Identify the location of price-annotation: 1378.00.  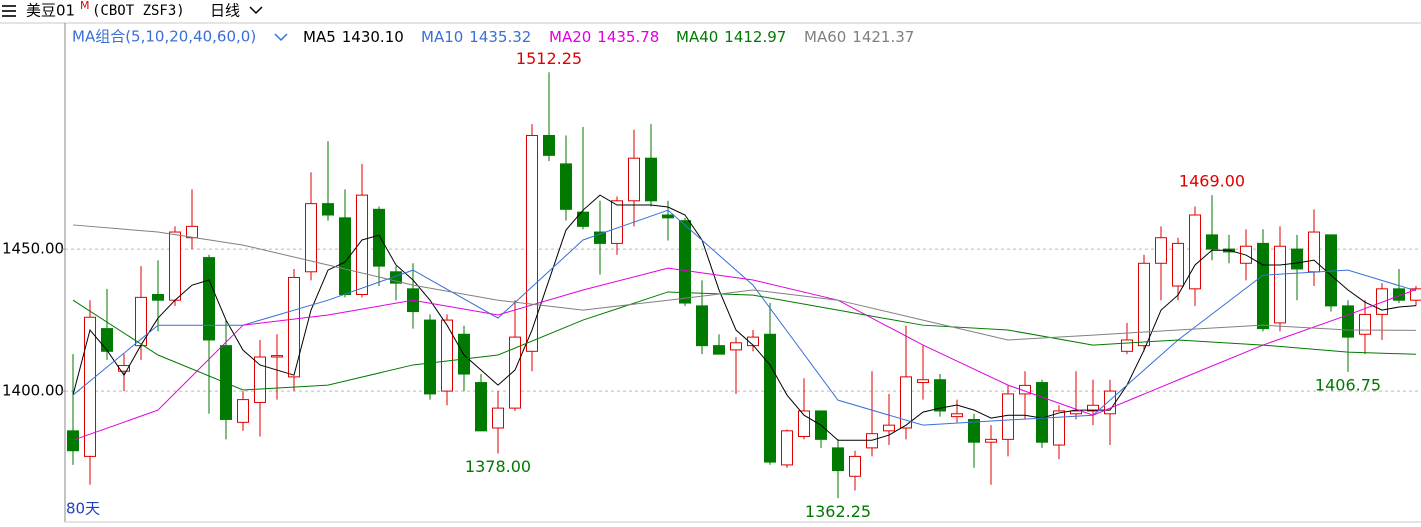
(498, 466).